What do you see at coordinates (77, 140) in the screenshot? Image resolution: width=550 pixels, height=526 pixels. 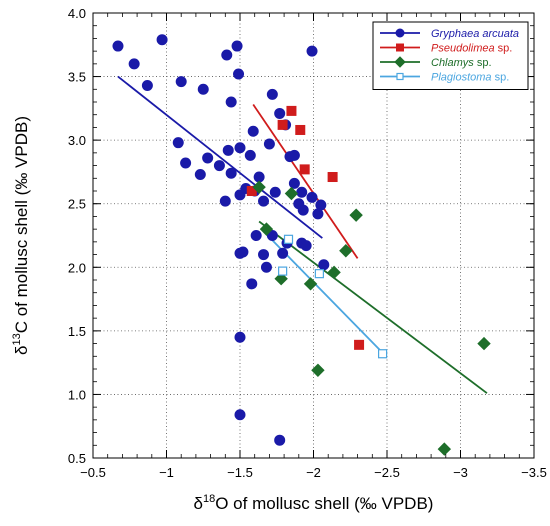 I see `y-tick-label: 3.0` at bounding box center [77, 140].